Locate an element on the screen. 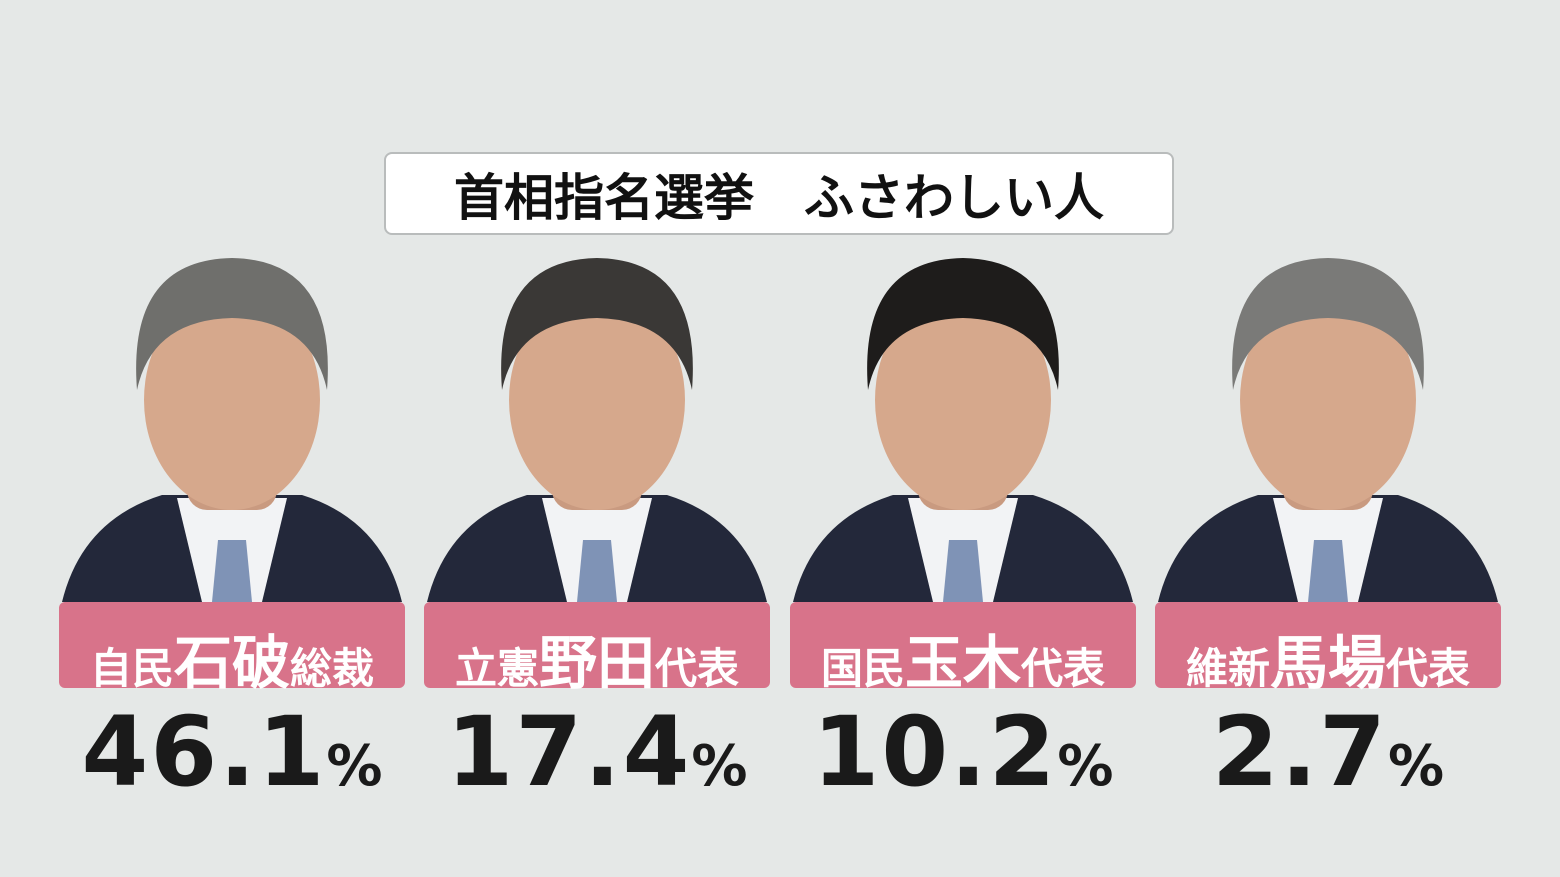 The width and height of the screenshot is (1560, 877). title-box: 首相指名選挙 ふさわしい人 is located at coordinates (779, 193).